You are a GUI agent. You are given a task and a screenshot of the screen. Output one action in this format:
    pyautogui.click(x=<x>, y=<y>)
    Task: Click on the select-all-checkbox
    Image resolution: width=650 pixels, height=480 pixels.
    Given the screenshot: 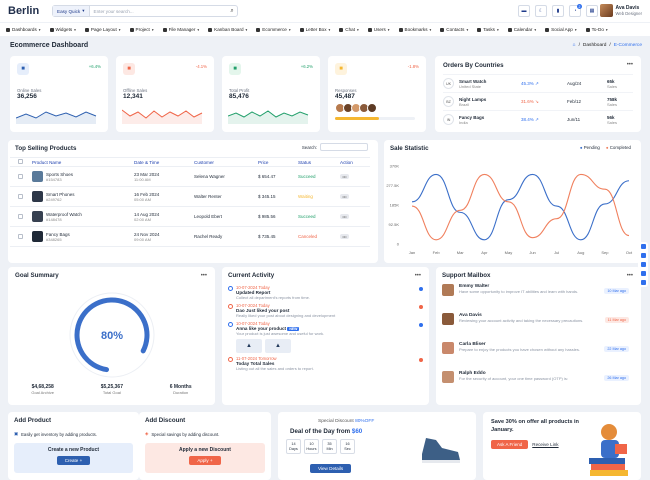 What is the action you would take?
    pyautogui.click(x=20, y=161)
    